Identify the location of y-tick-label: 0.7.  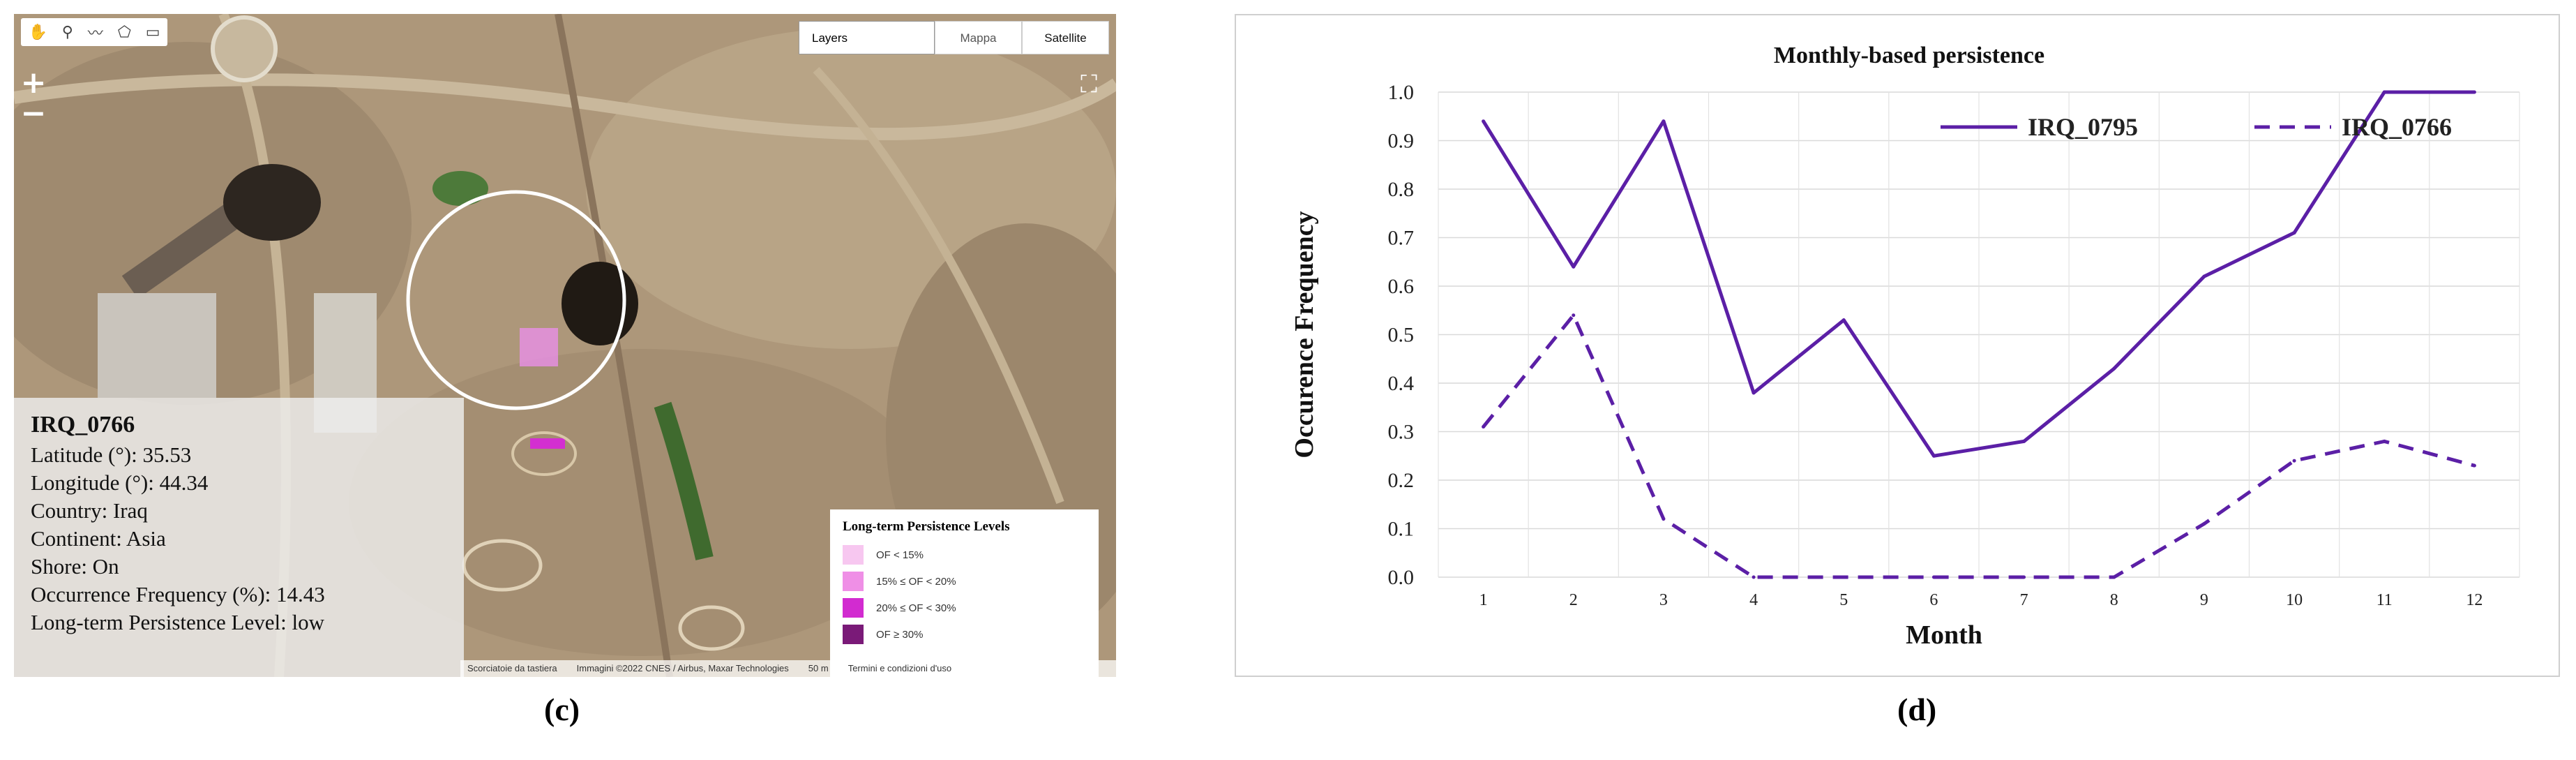
(1401, 238).